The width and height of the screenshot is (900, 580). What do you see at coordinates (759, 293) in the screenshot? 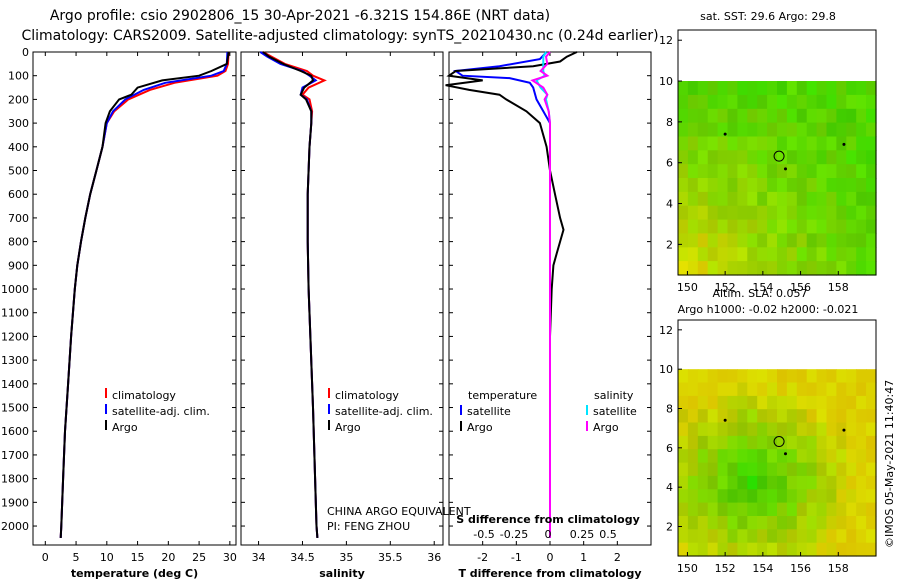
I see `sla-panel-title-1: Altim. SLA: 0.057` at bounding box center [759, 293].